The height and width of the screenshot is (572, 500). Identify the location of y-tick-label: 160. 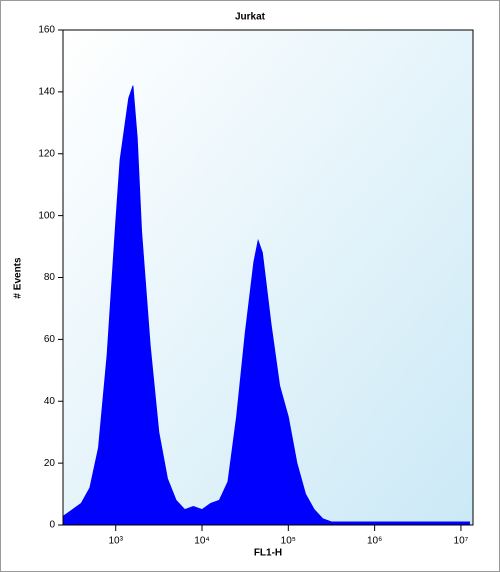
(46, 30).